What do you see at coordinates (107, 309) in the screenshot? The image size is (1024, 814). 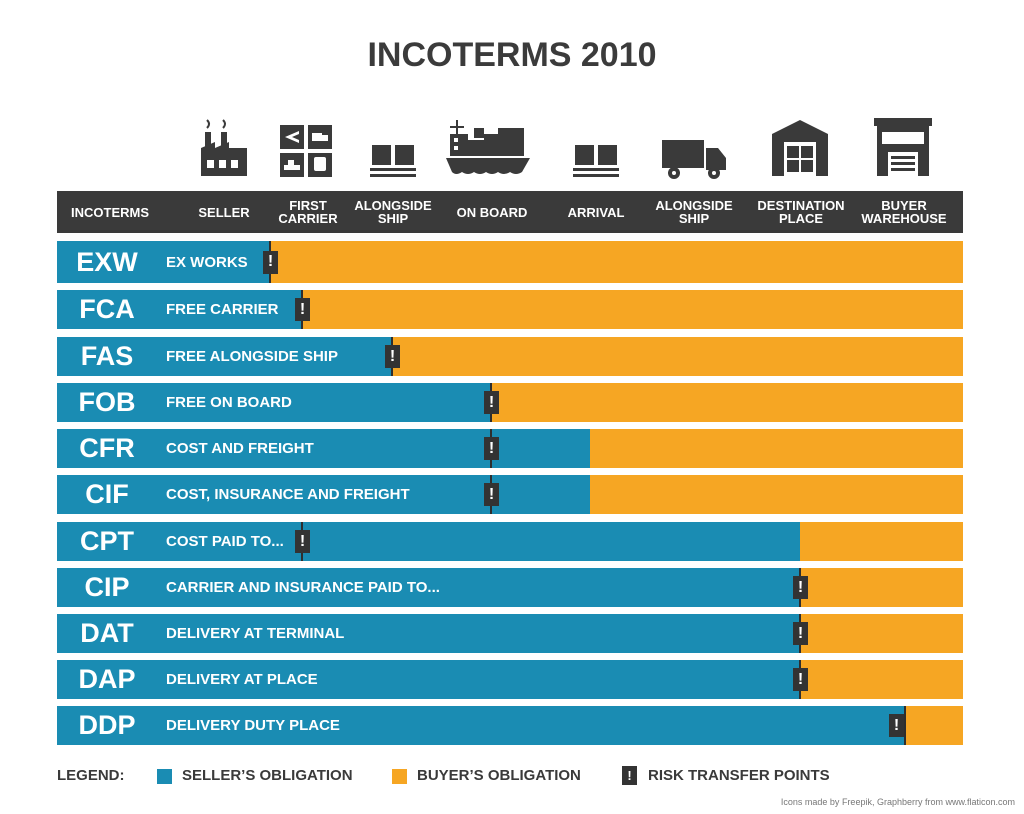 I see `incoterm-code: FCA` at bounding box center [107, 309].